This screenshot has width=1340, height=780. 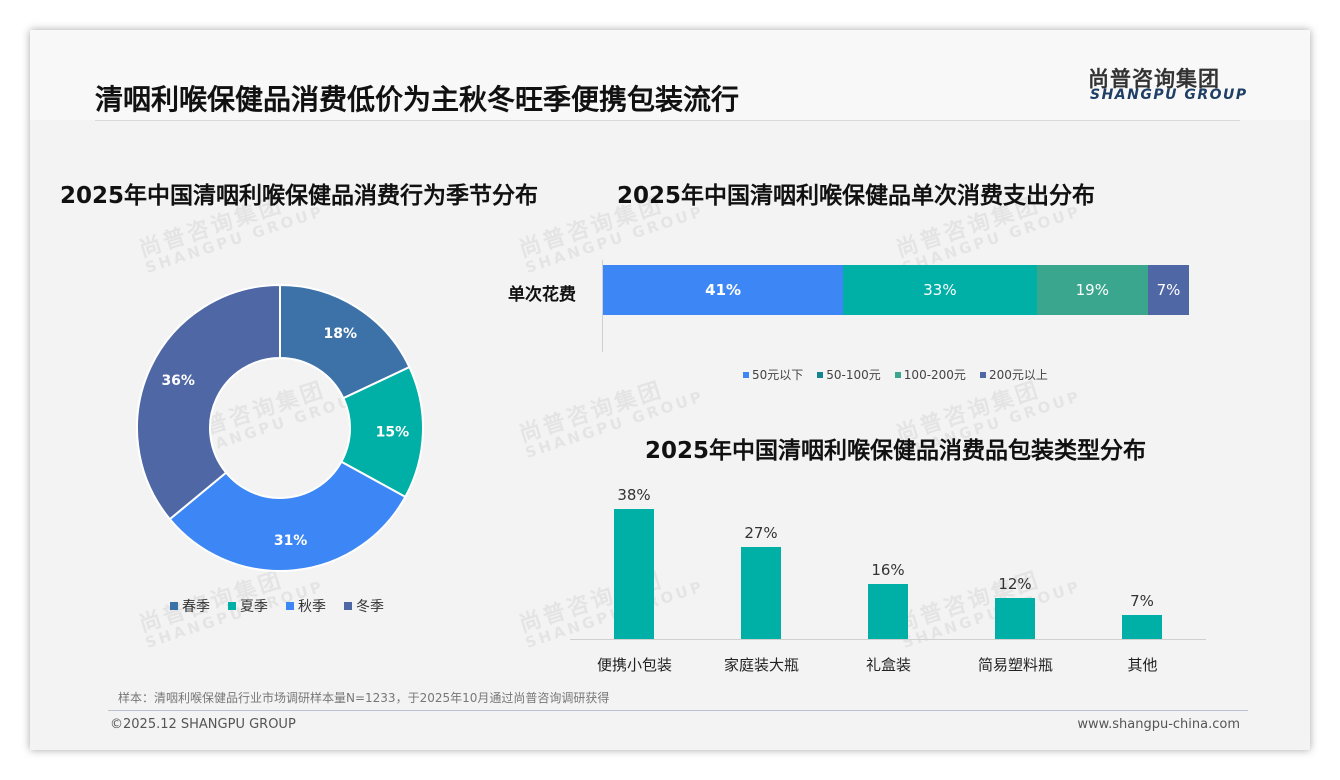 I want to click on bar-column: 27%, so click(x=761, y=581).